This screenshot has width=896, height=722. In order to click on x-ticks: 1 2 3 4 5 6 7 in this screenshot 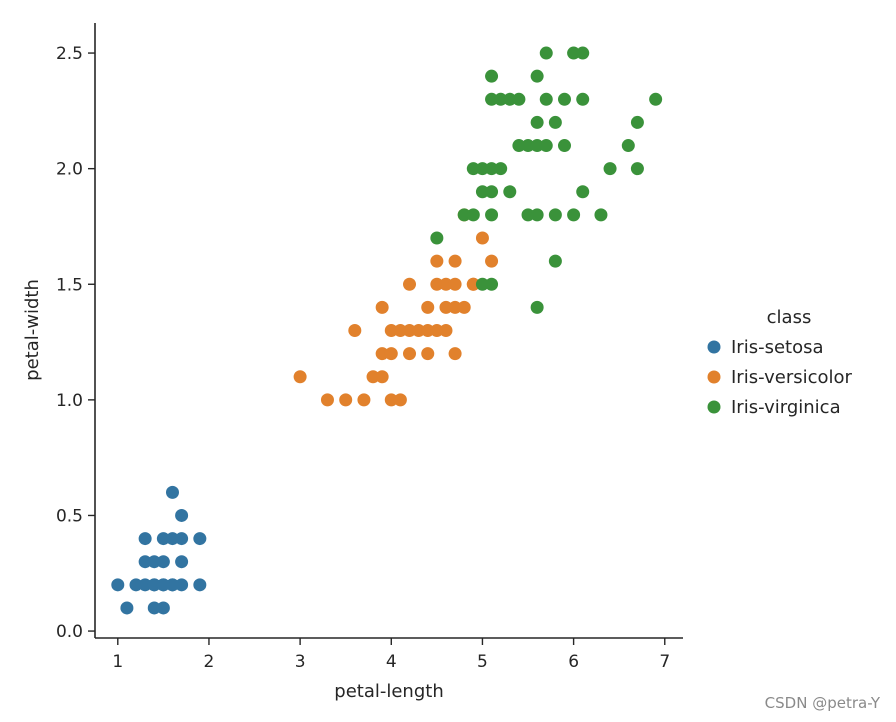, I will do `click(391, 655)`.